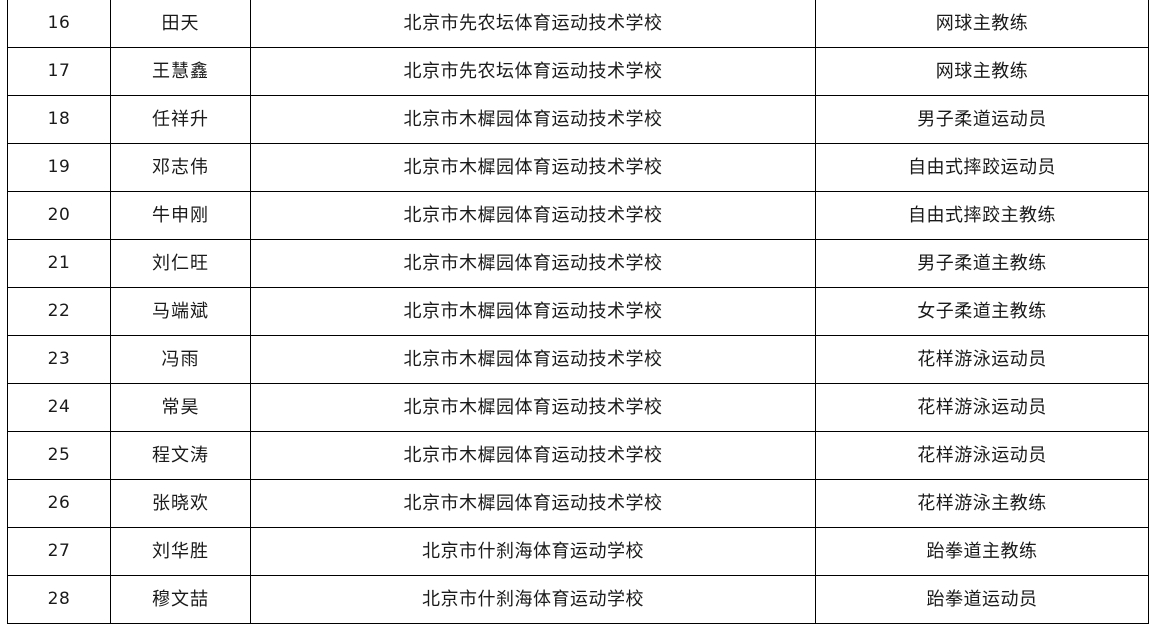 The width and height of the screenshot is (1154, 638). What do you see at coordinates (180, 215) in the screenshot?
I see `table-cell-name: 牛申刚` at bounding box center [180, 215].